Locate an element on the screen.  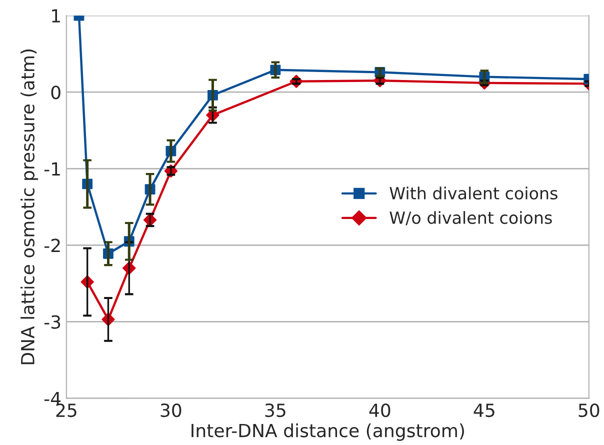
y-tick-label: 0 is located at coordinates (55, 93).